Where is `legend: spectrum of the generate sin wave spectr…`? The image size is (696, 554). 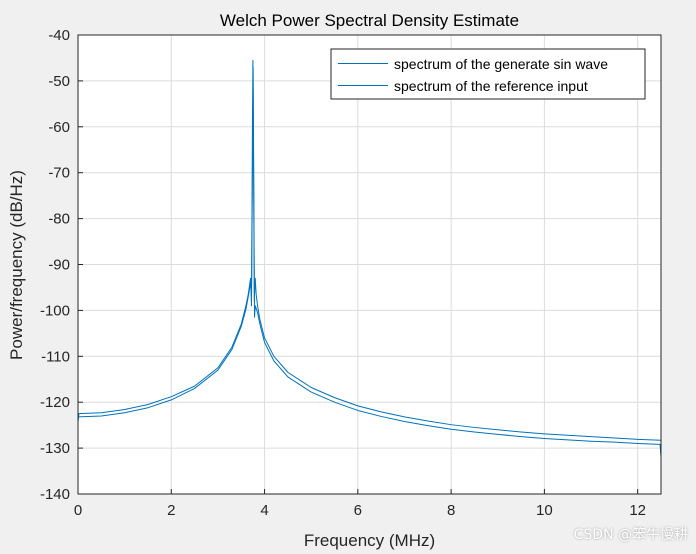 legend: spectrum of the generate sin wave spectr… is located at coordinates (488, 74).